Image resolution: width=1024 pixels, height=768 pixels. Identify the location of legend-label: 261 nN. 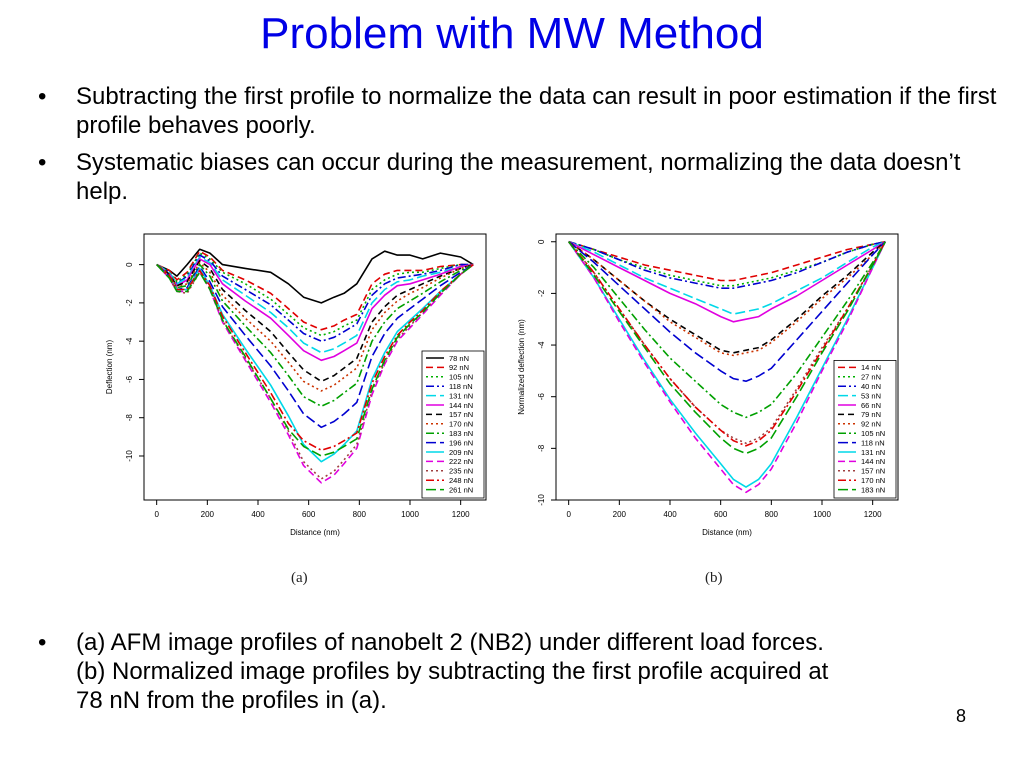
(461, 489).